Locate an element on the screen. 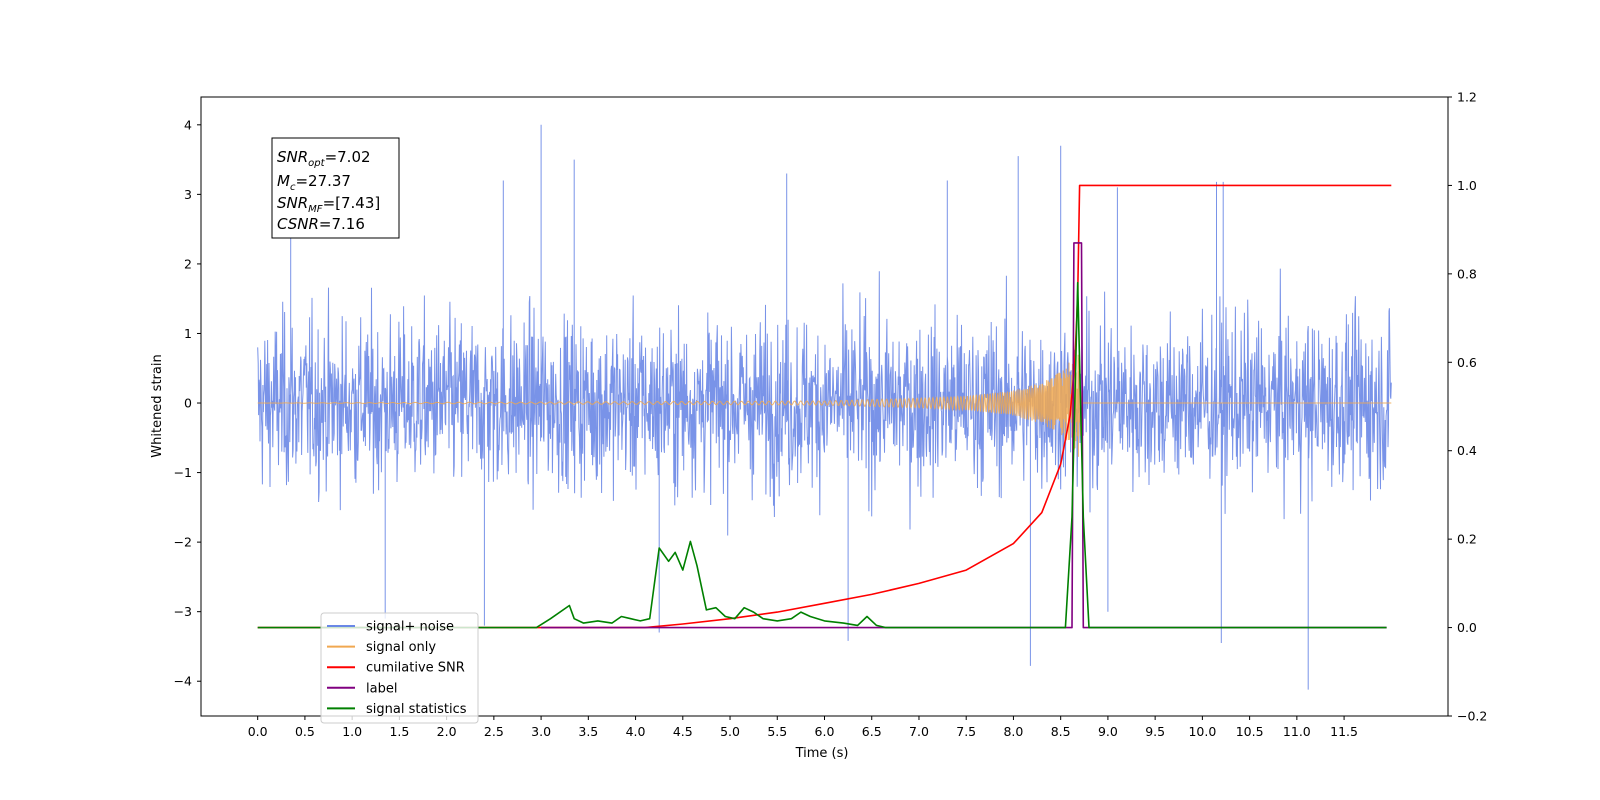 The height and width of the screenshot is (800, 1600). y-left-tick-label: −2 is located at coordinates (183, 542).